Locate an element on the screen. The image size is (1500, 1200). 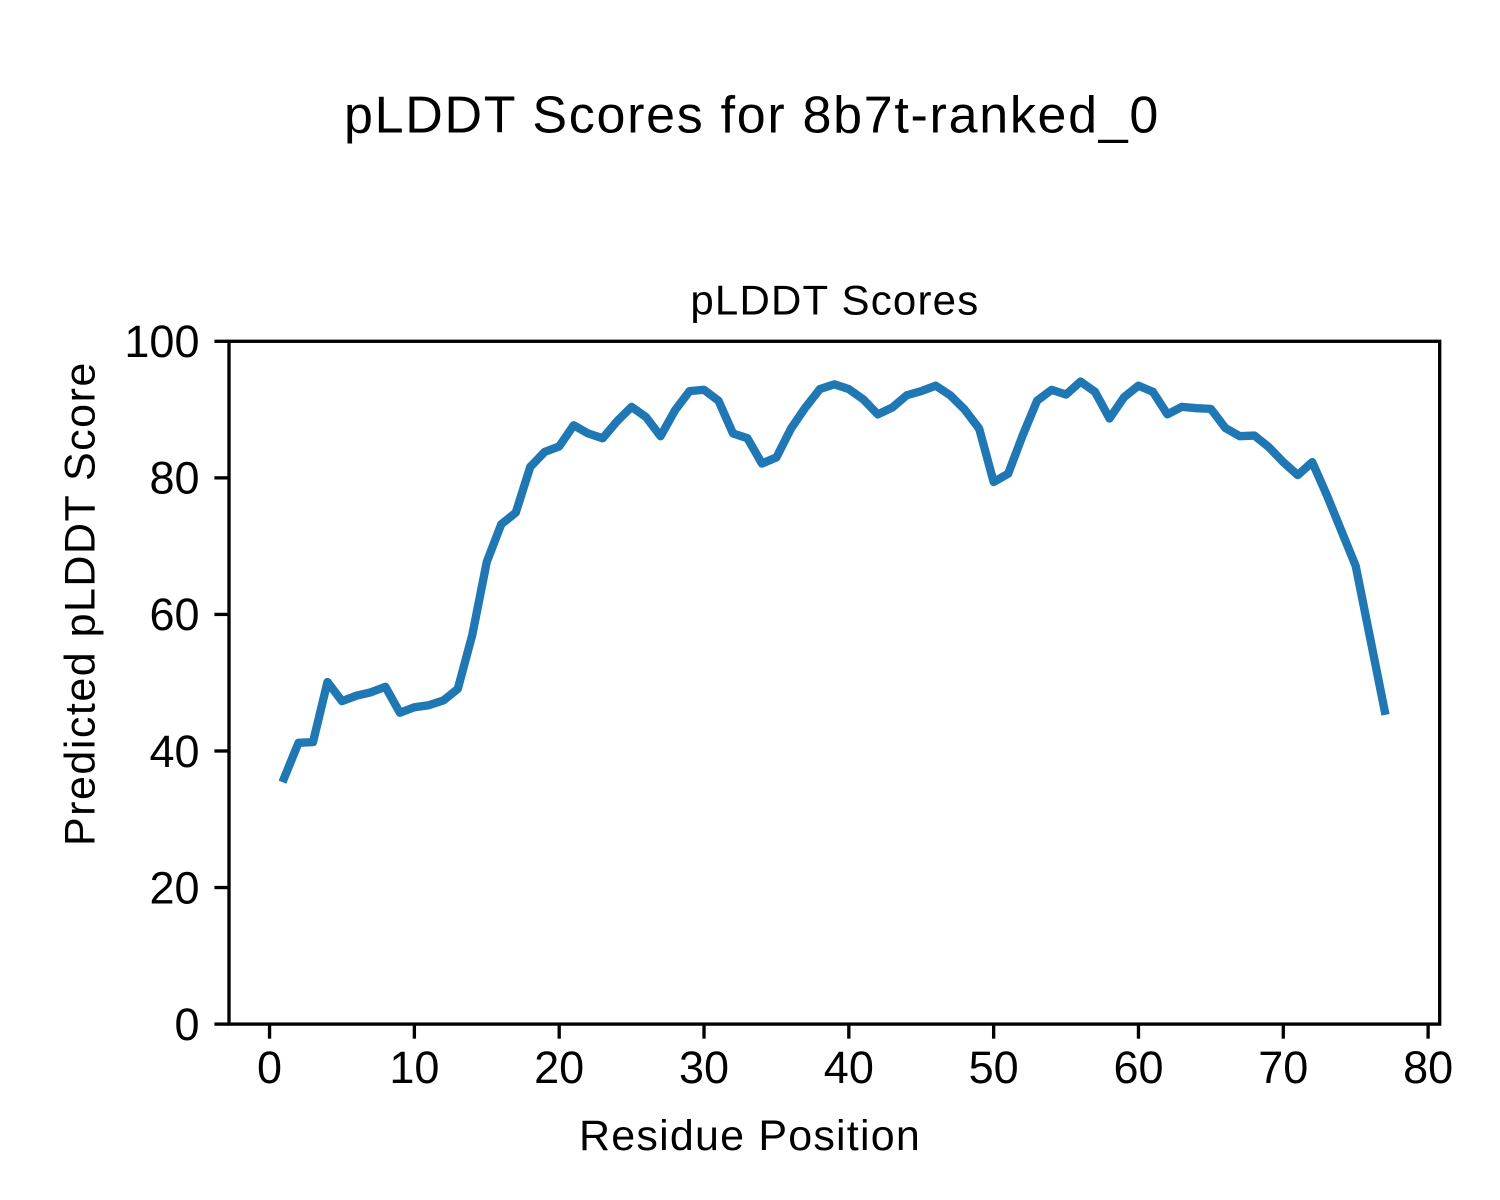
svg-text: pLDDT Scores is located at coordinates (834, 300).